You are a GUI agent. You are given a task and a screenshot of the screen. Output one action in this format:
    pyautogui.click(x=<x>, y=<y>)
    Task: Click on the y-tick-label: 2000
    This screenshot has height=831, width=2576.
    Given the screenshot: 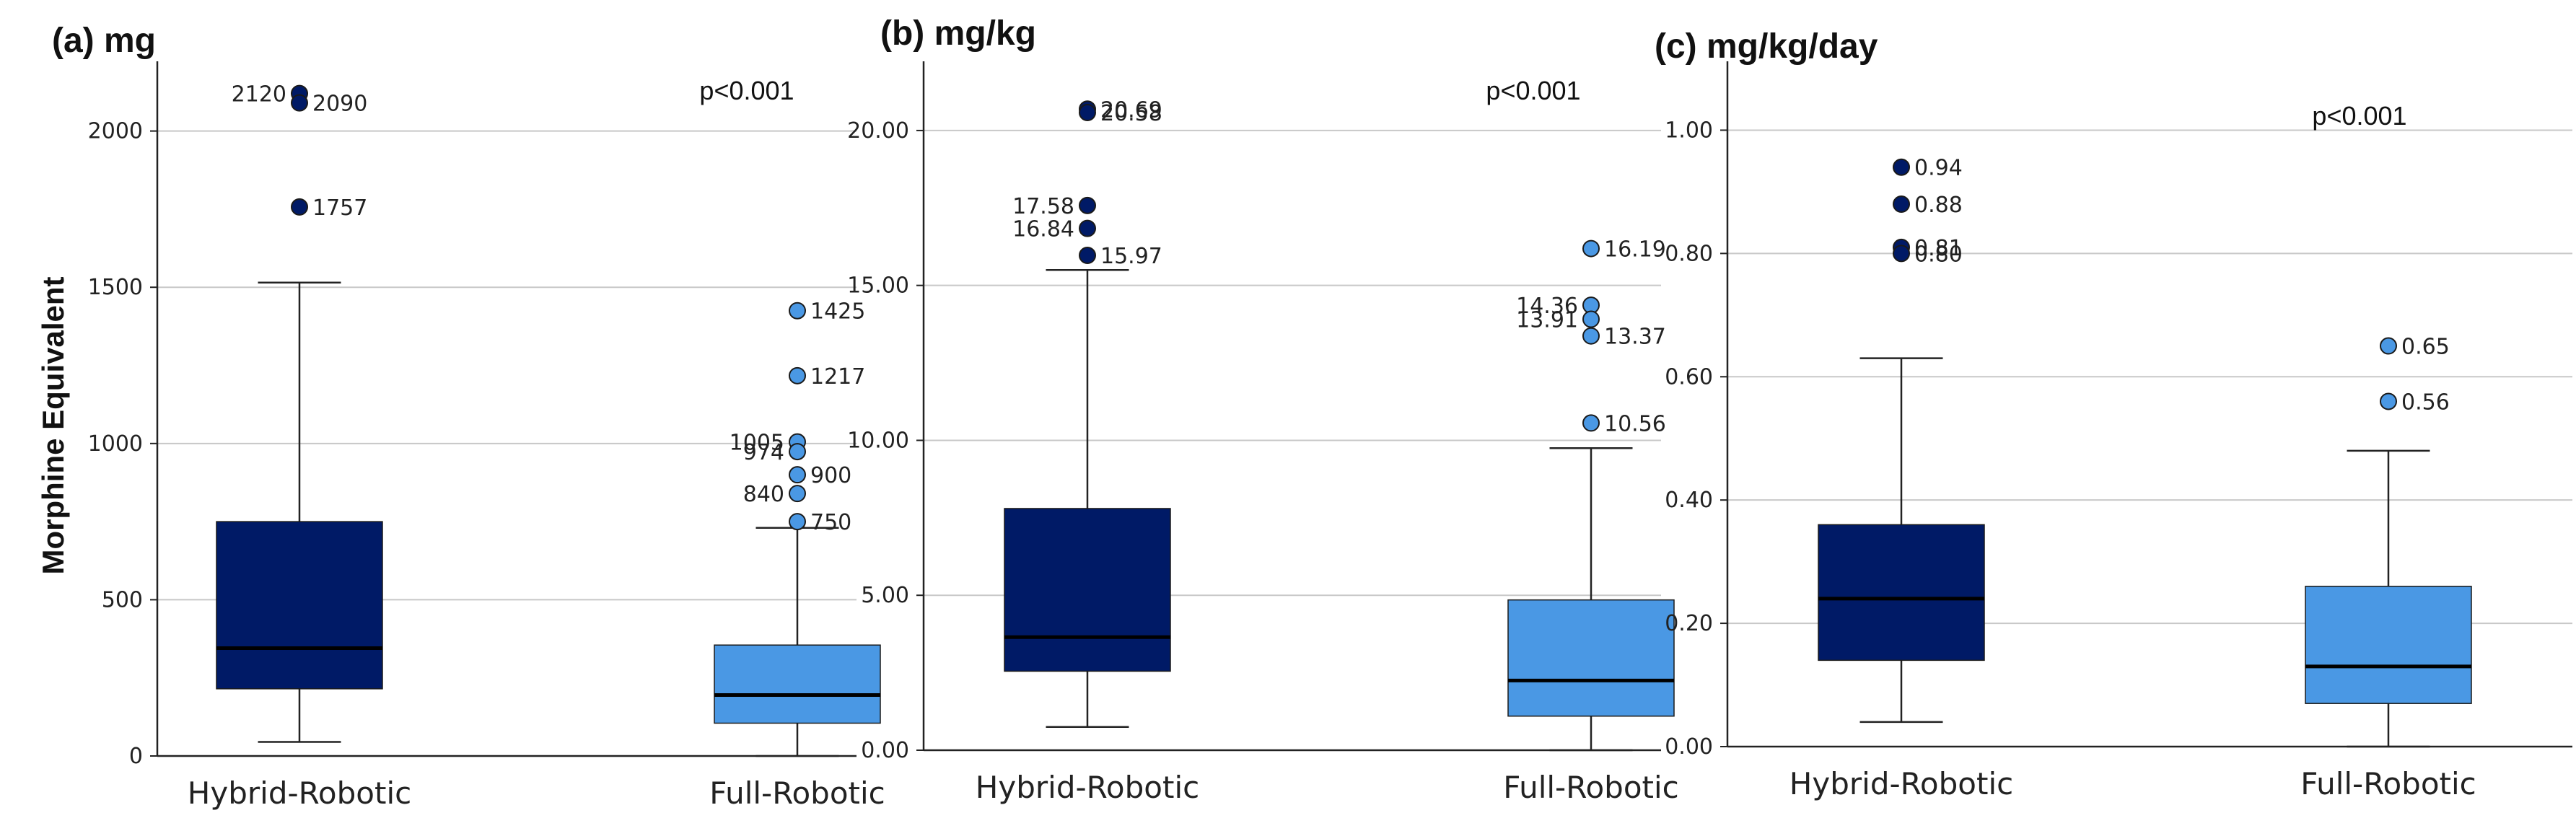 What is the action you would take?
    pyautogui.click(x=115, y=131)
    